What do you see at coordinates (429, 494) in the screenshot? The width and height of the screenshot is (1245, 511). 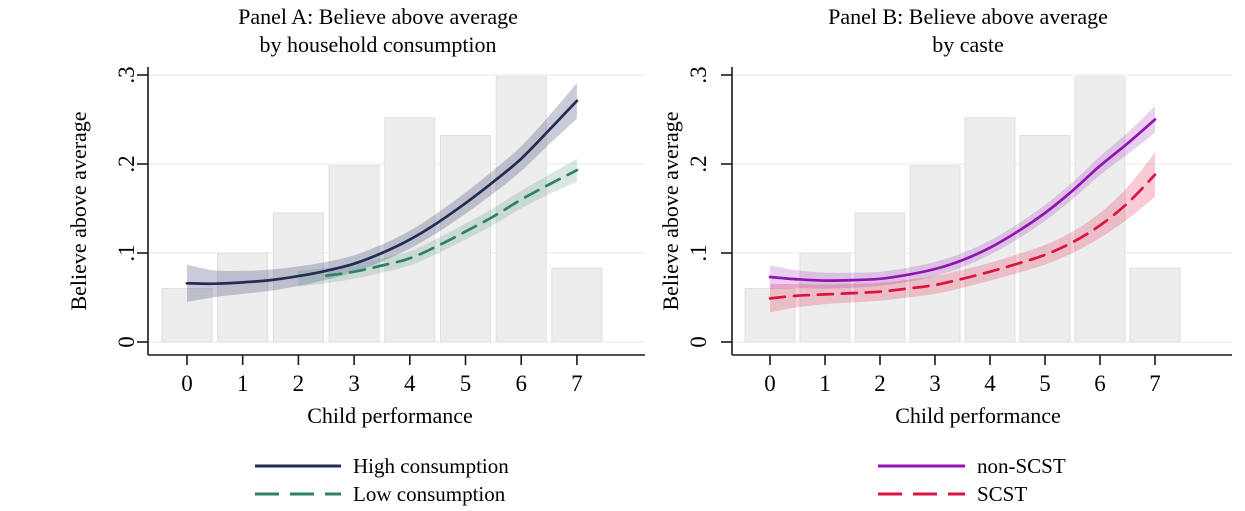 I see `legend-label: Low consumption` at bounding box center [429, 494].